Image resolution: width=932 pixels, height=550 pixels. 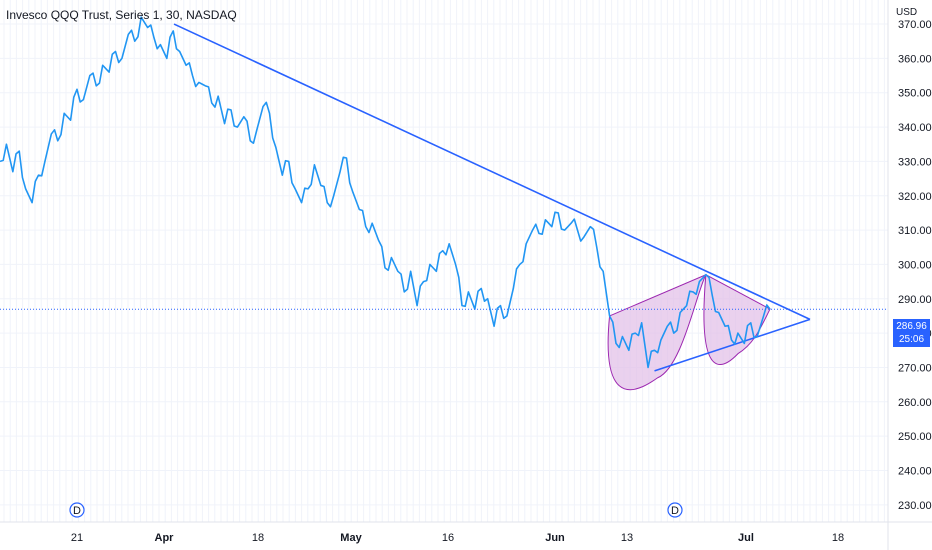 I want to click on x-tick-label: Apr, so click(x=165, y=538).